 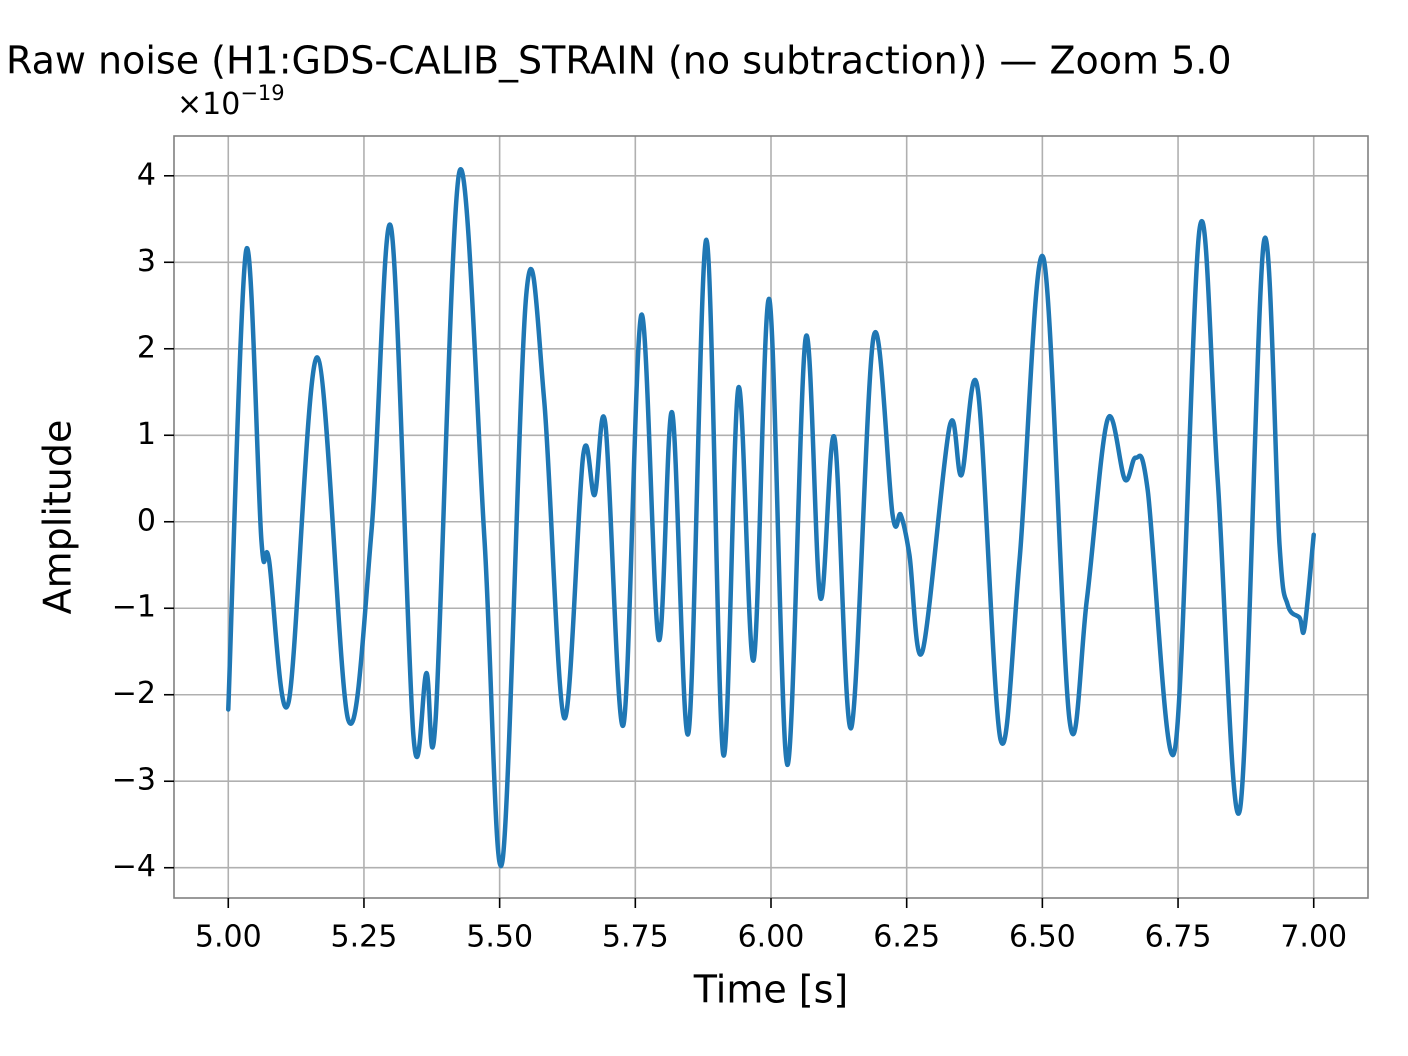 What do you see at coordinates (146, 261) in the screenshot?
I see `y-tick-label: 3` at bounding box center [146, 261].